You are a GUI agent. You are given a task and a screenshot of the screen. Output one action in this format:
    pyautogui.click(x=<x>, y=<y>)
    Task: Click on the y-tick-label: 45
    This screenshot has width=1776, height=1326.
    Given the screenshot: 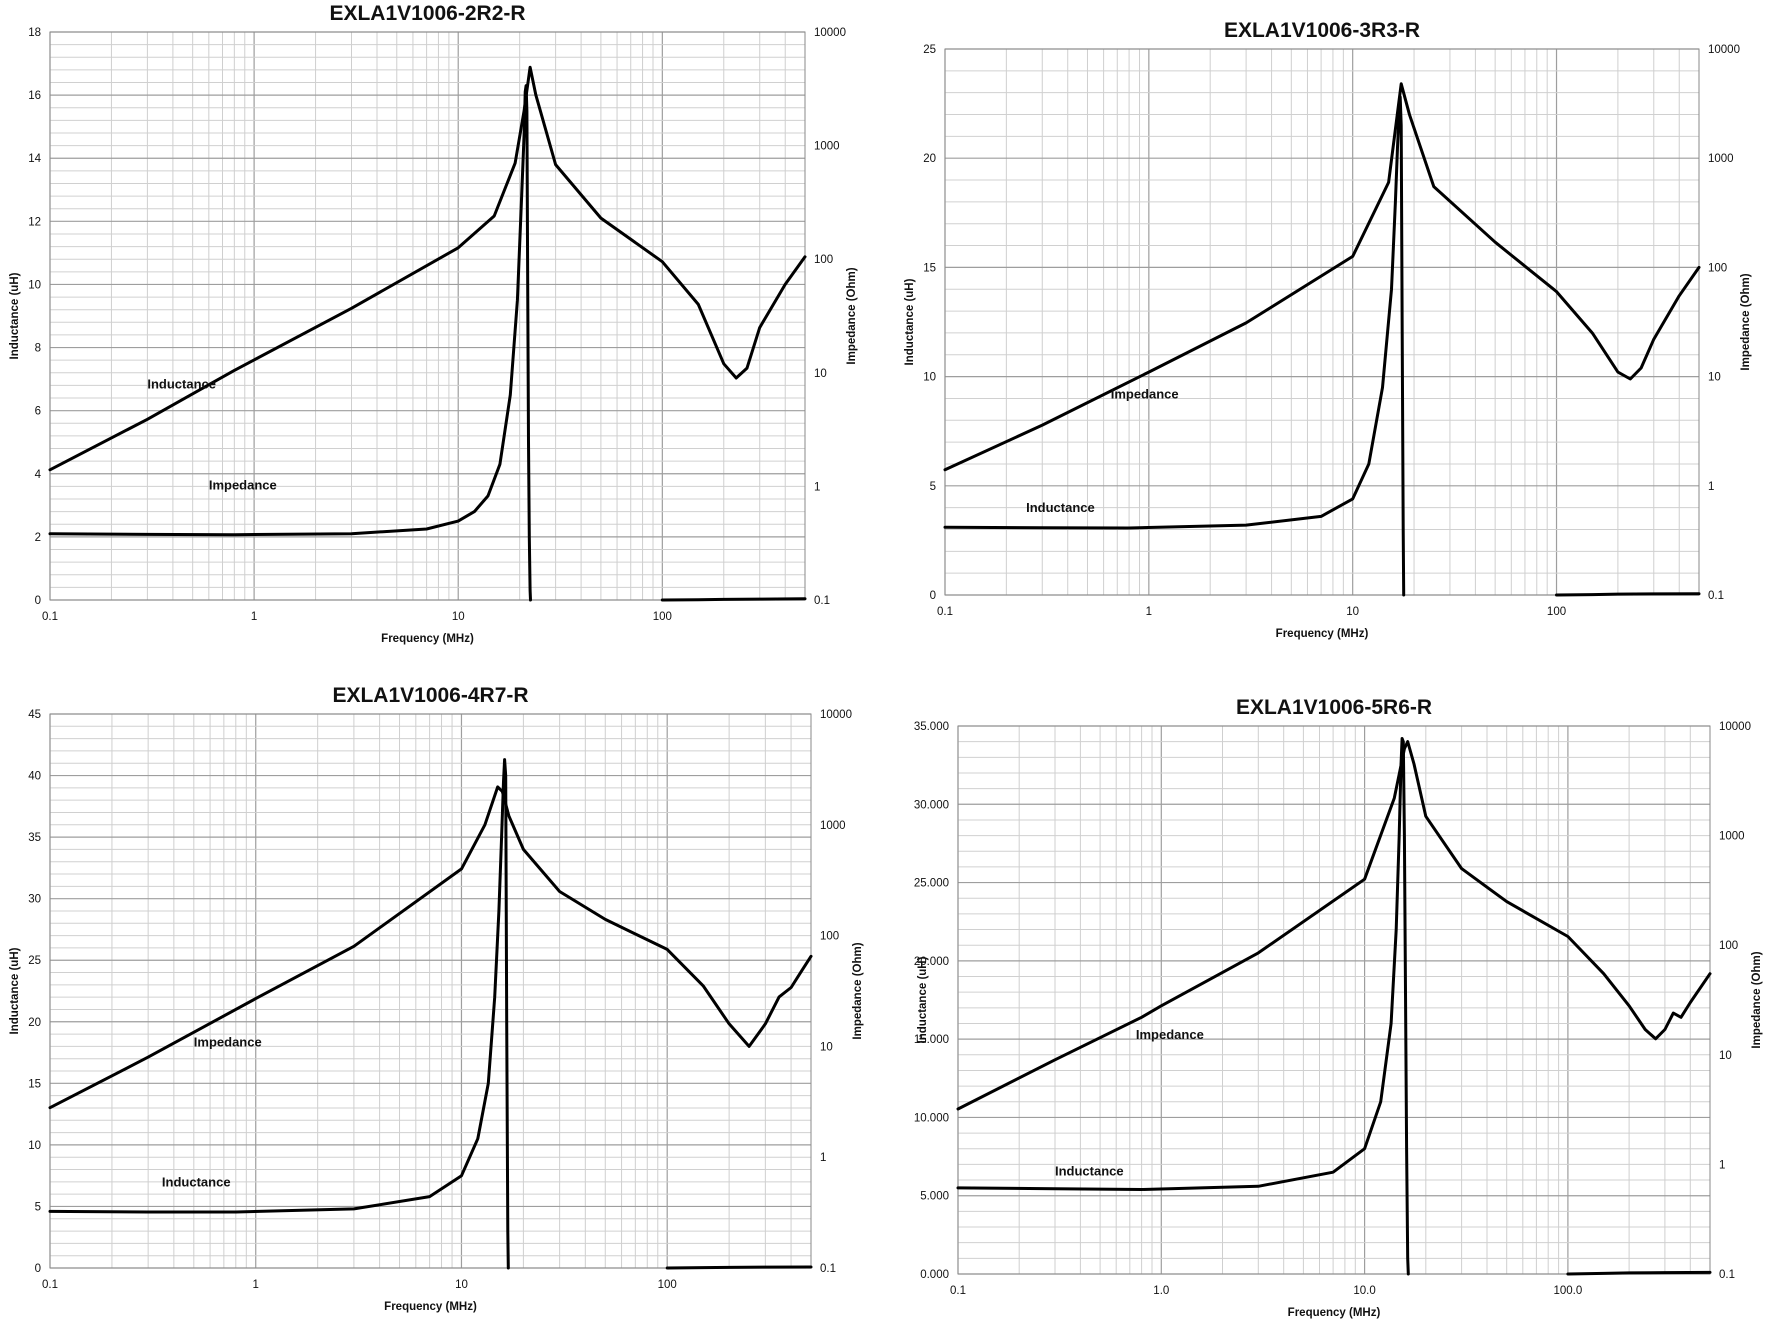 What is the action you would take?
    pyautogui.click(x=34, y=715)
    